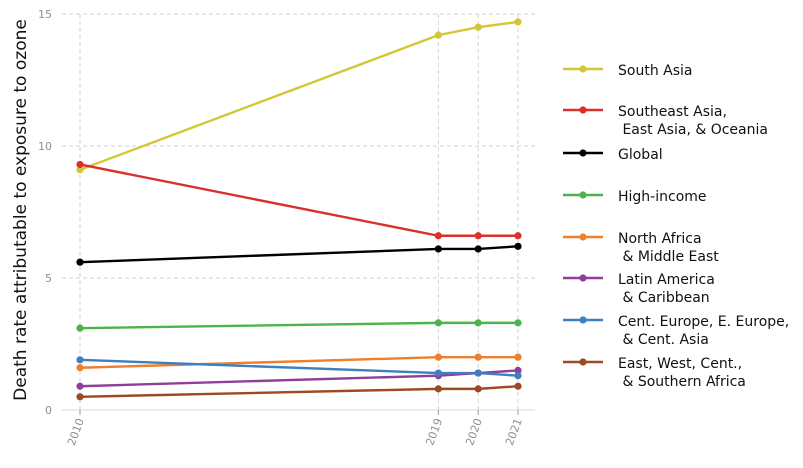  I want to click on legend-item: South Asia, so click(627, 71).